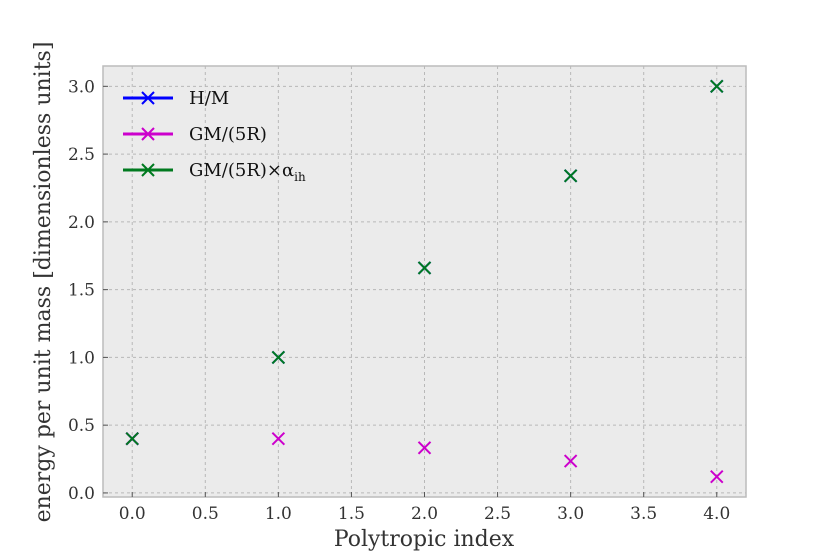 This screenshot has height=554, width=830. I want to click on x-tick-labels: 0.0 0.5 1.0 1.5 2.0 2.5 3.0 3.5 4.0, so click(425, 514).